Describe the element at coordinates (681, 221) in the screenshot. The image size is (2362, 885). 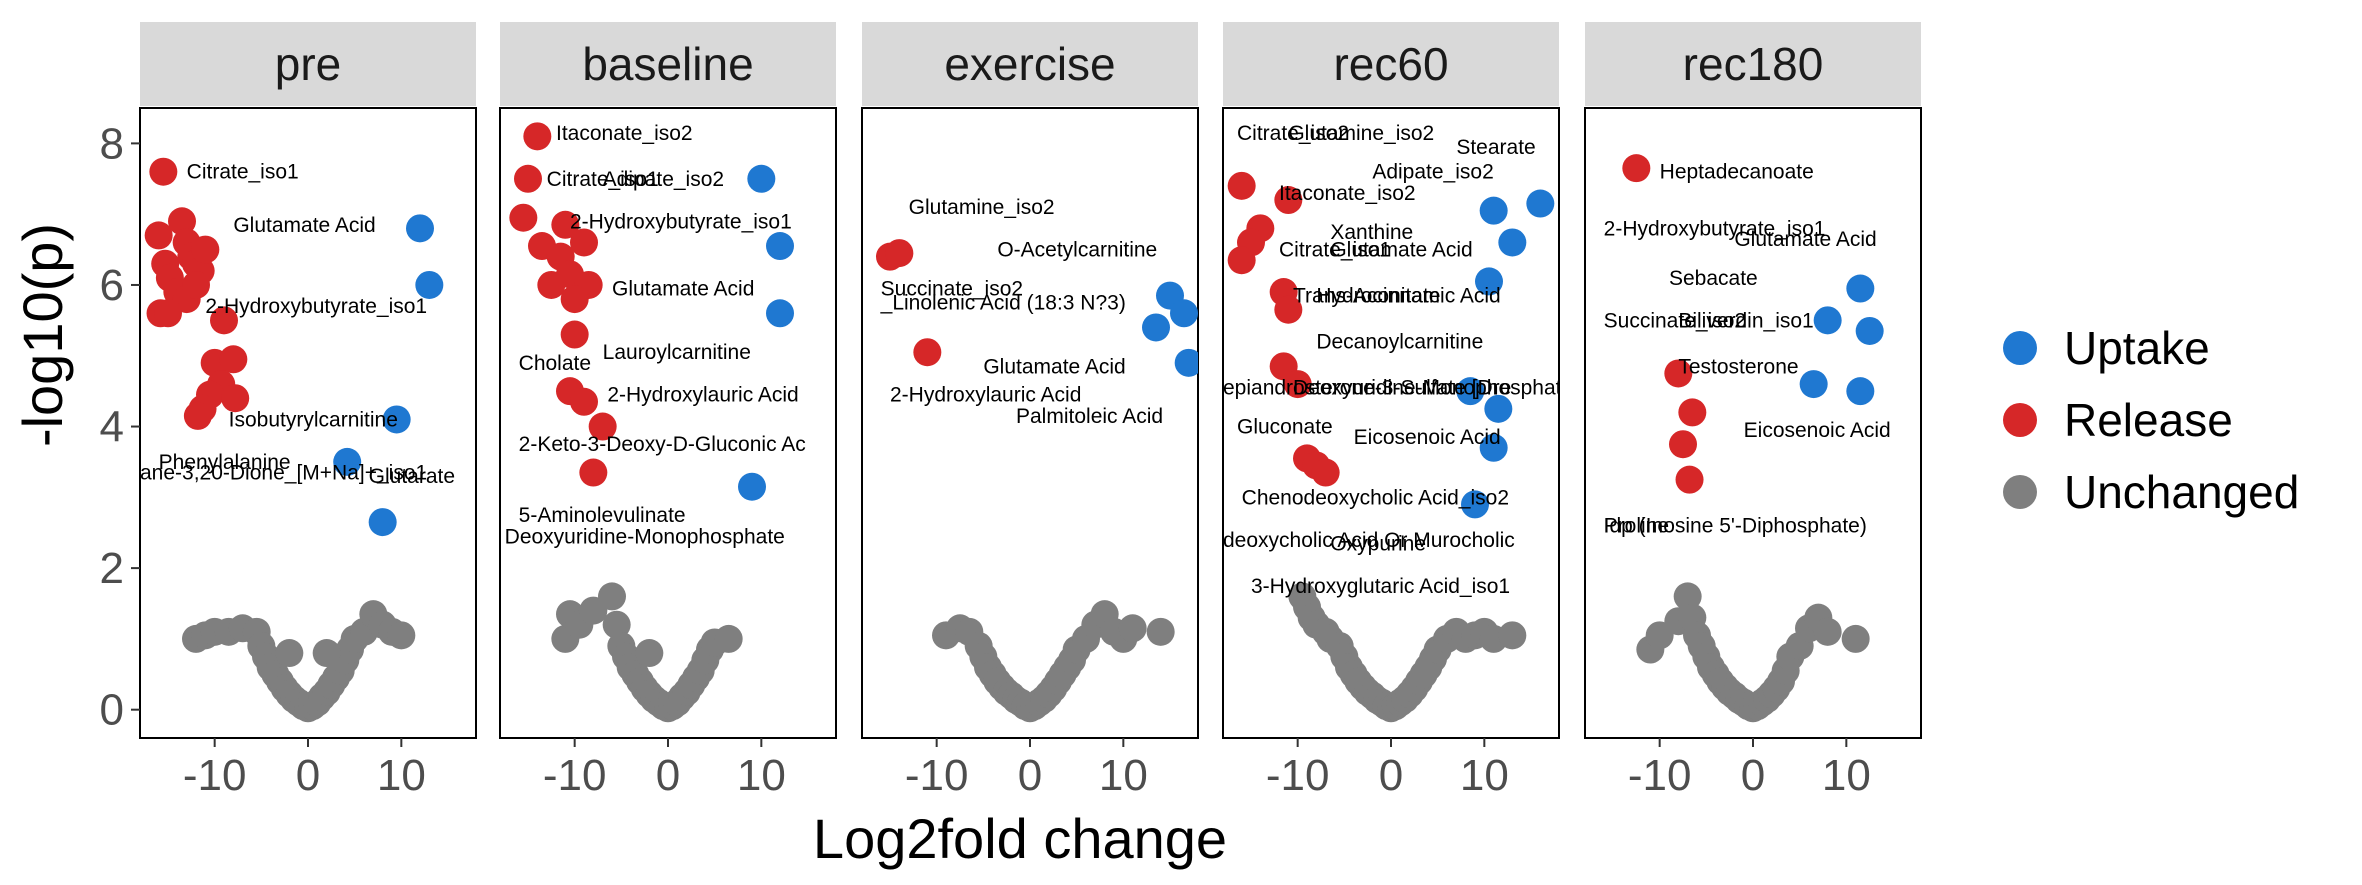
I see `point-label: 2-Hydroxybutyrate_iso1` at that location.